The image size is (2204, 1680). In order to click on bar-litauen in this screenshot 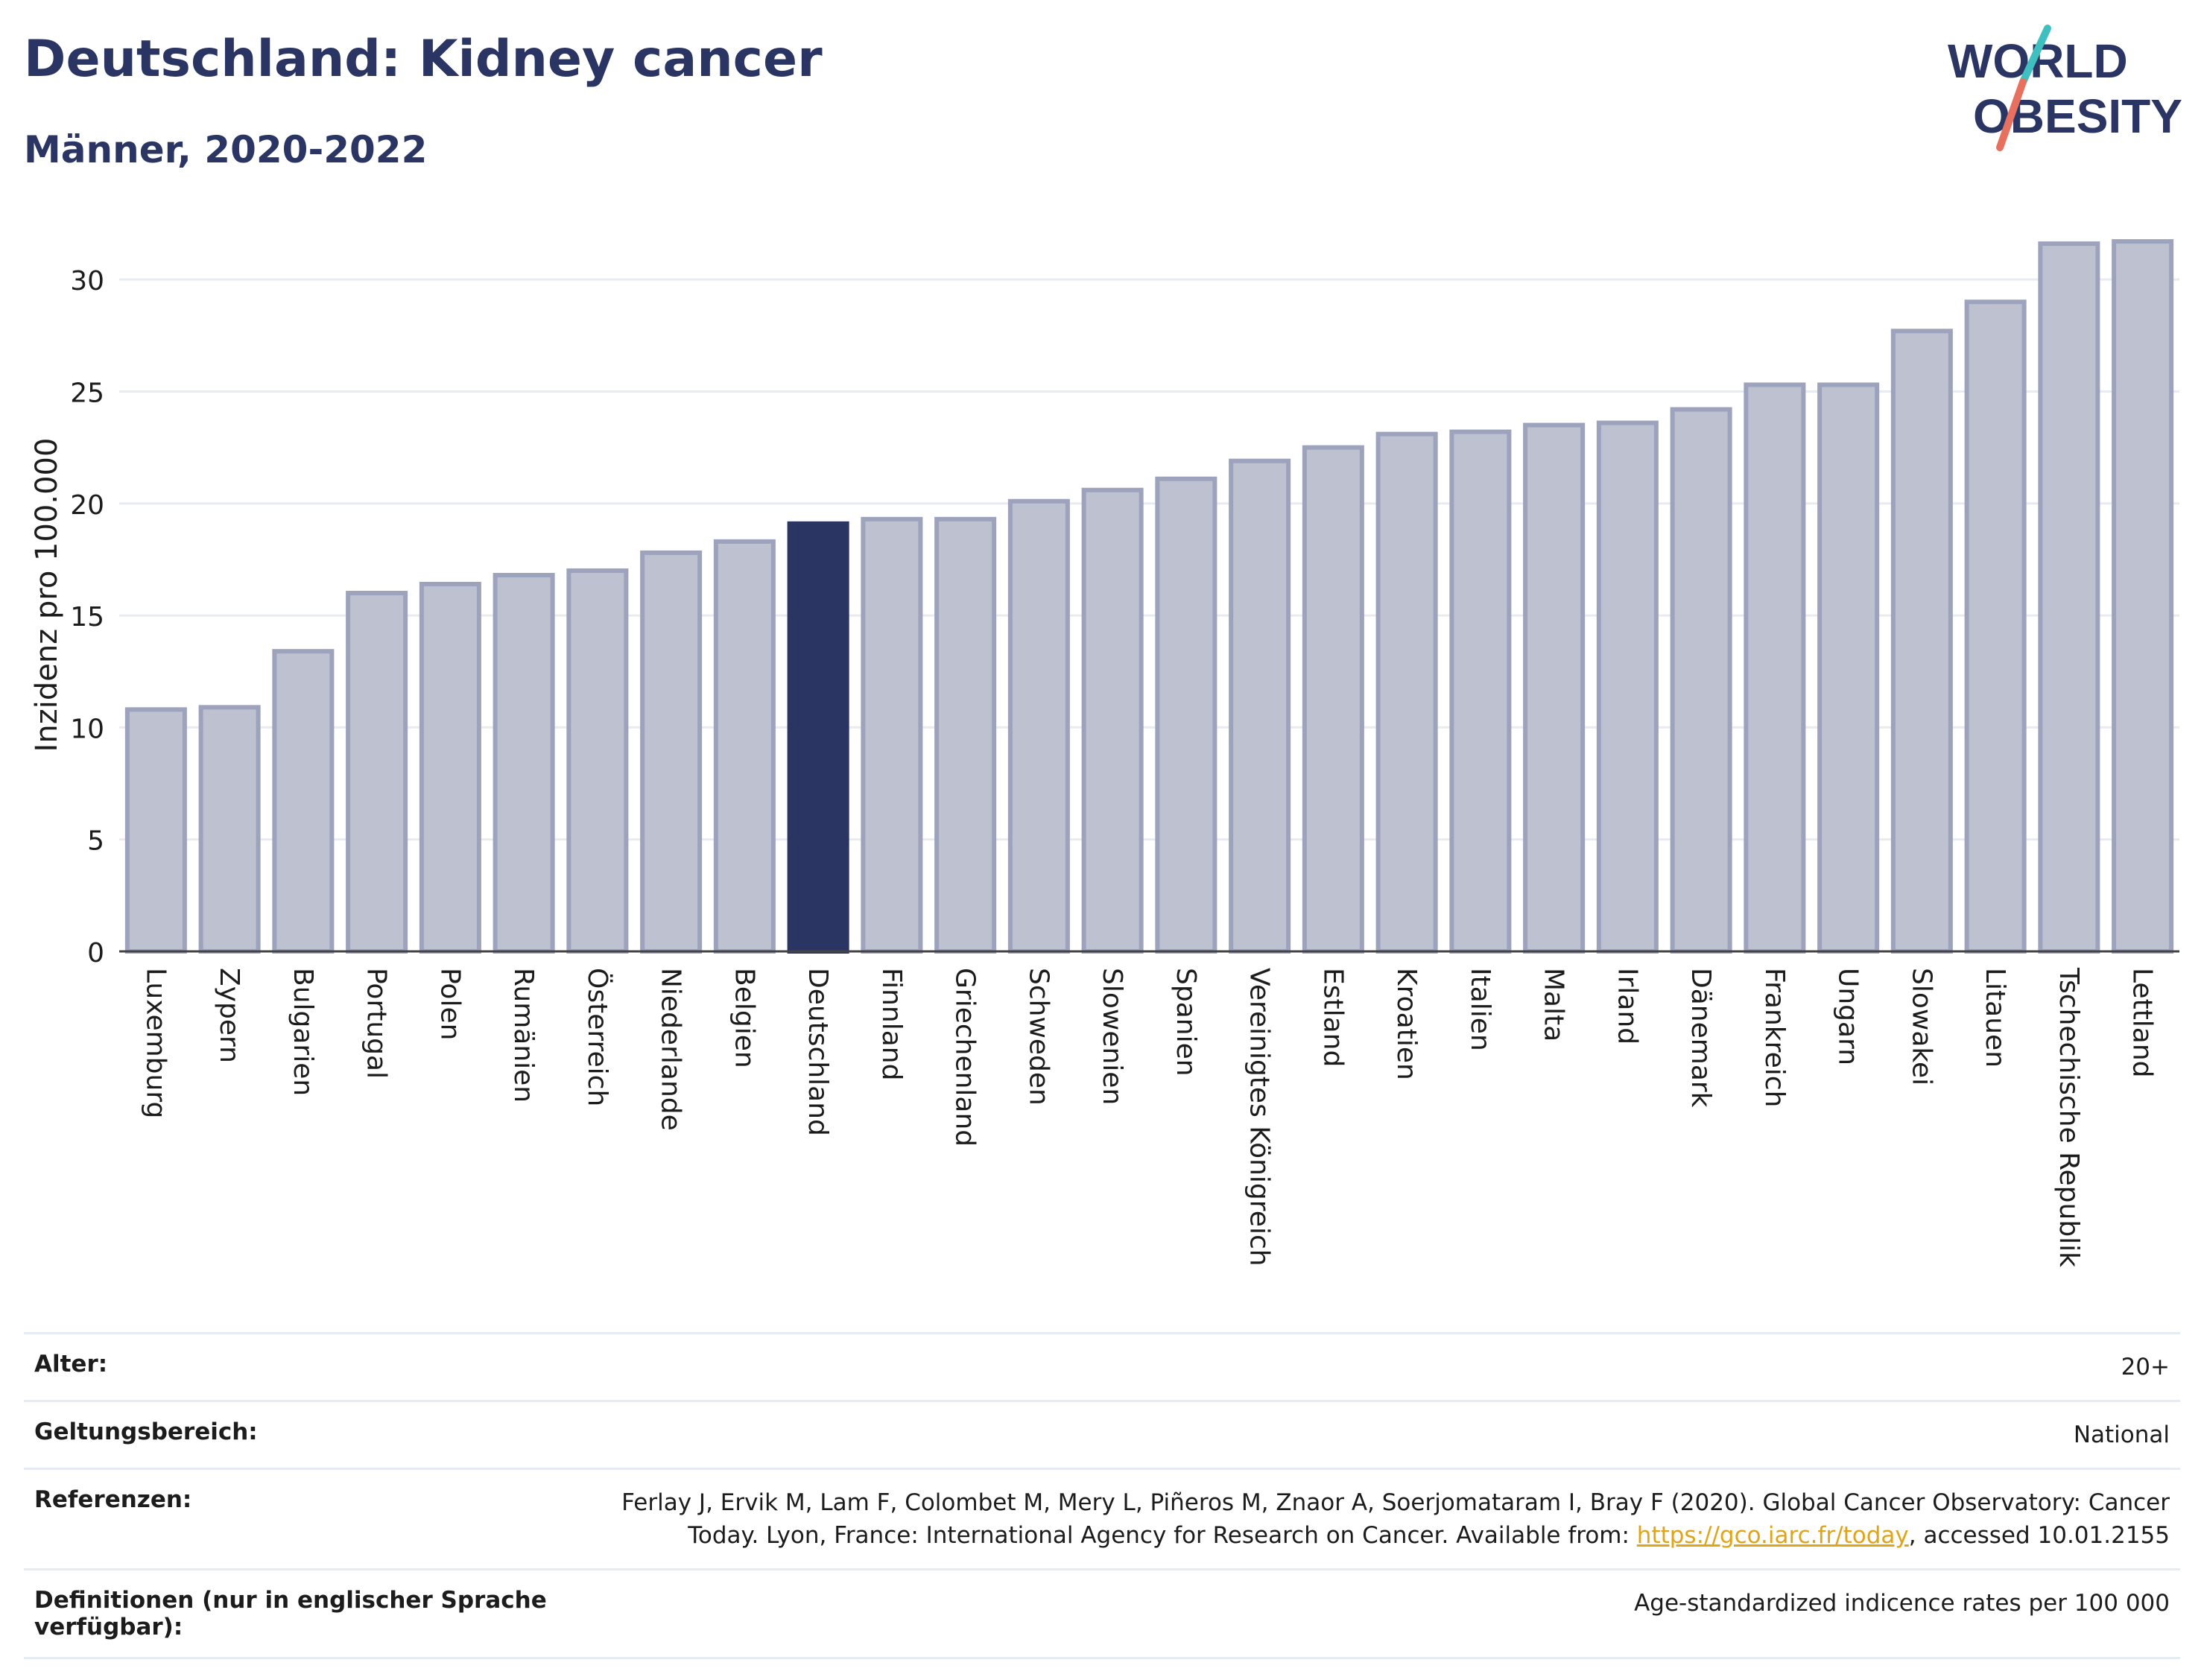, I will do `click(1995, 626)`.